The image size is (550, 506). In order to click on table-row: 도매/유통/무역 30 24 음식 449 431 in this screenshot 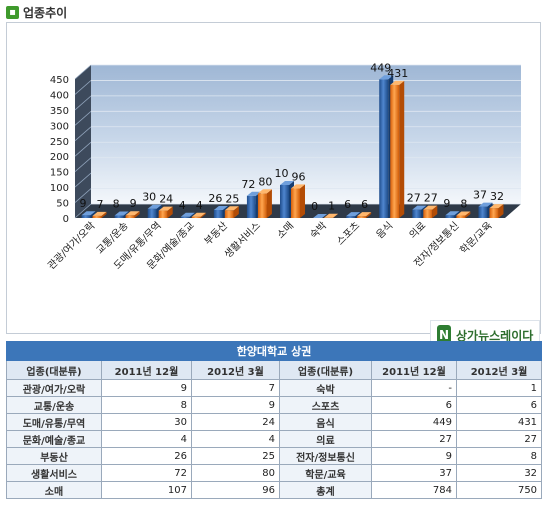, I will do `click(274, 422)`.